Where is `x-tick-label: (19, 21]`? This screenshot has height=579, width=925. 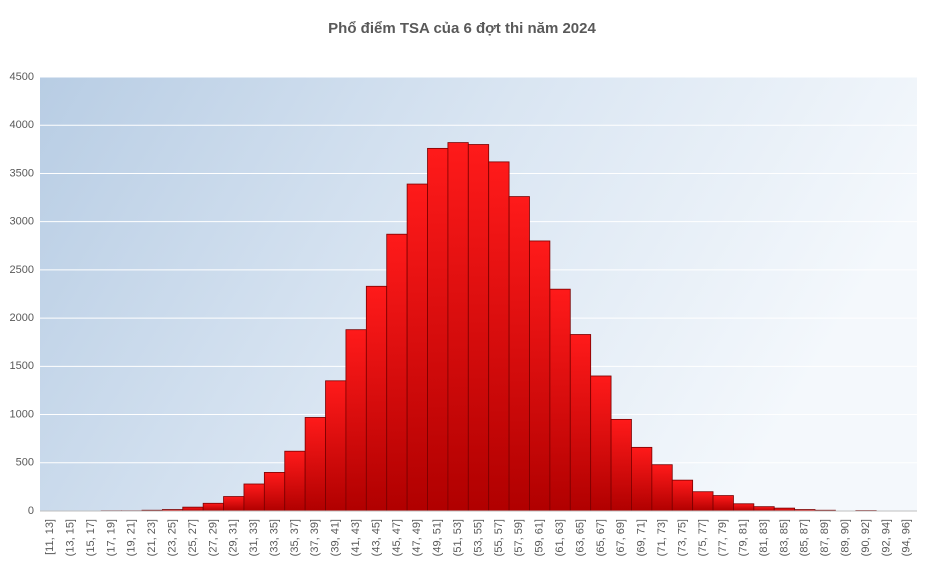
x-tick-label: (19, 21] is located at coordinates (132, 537).